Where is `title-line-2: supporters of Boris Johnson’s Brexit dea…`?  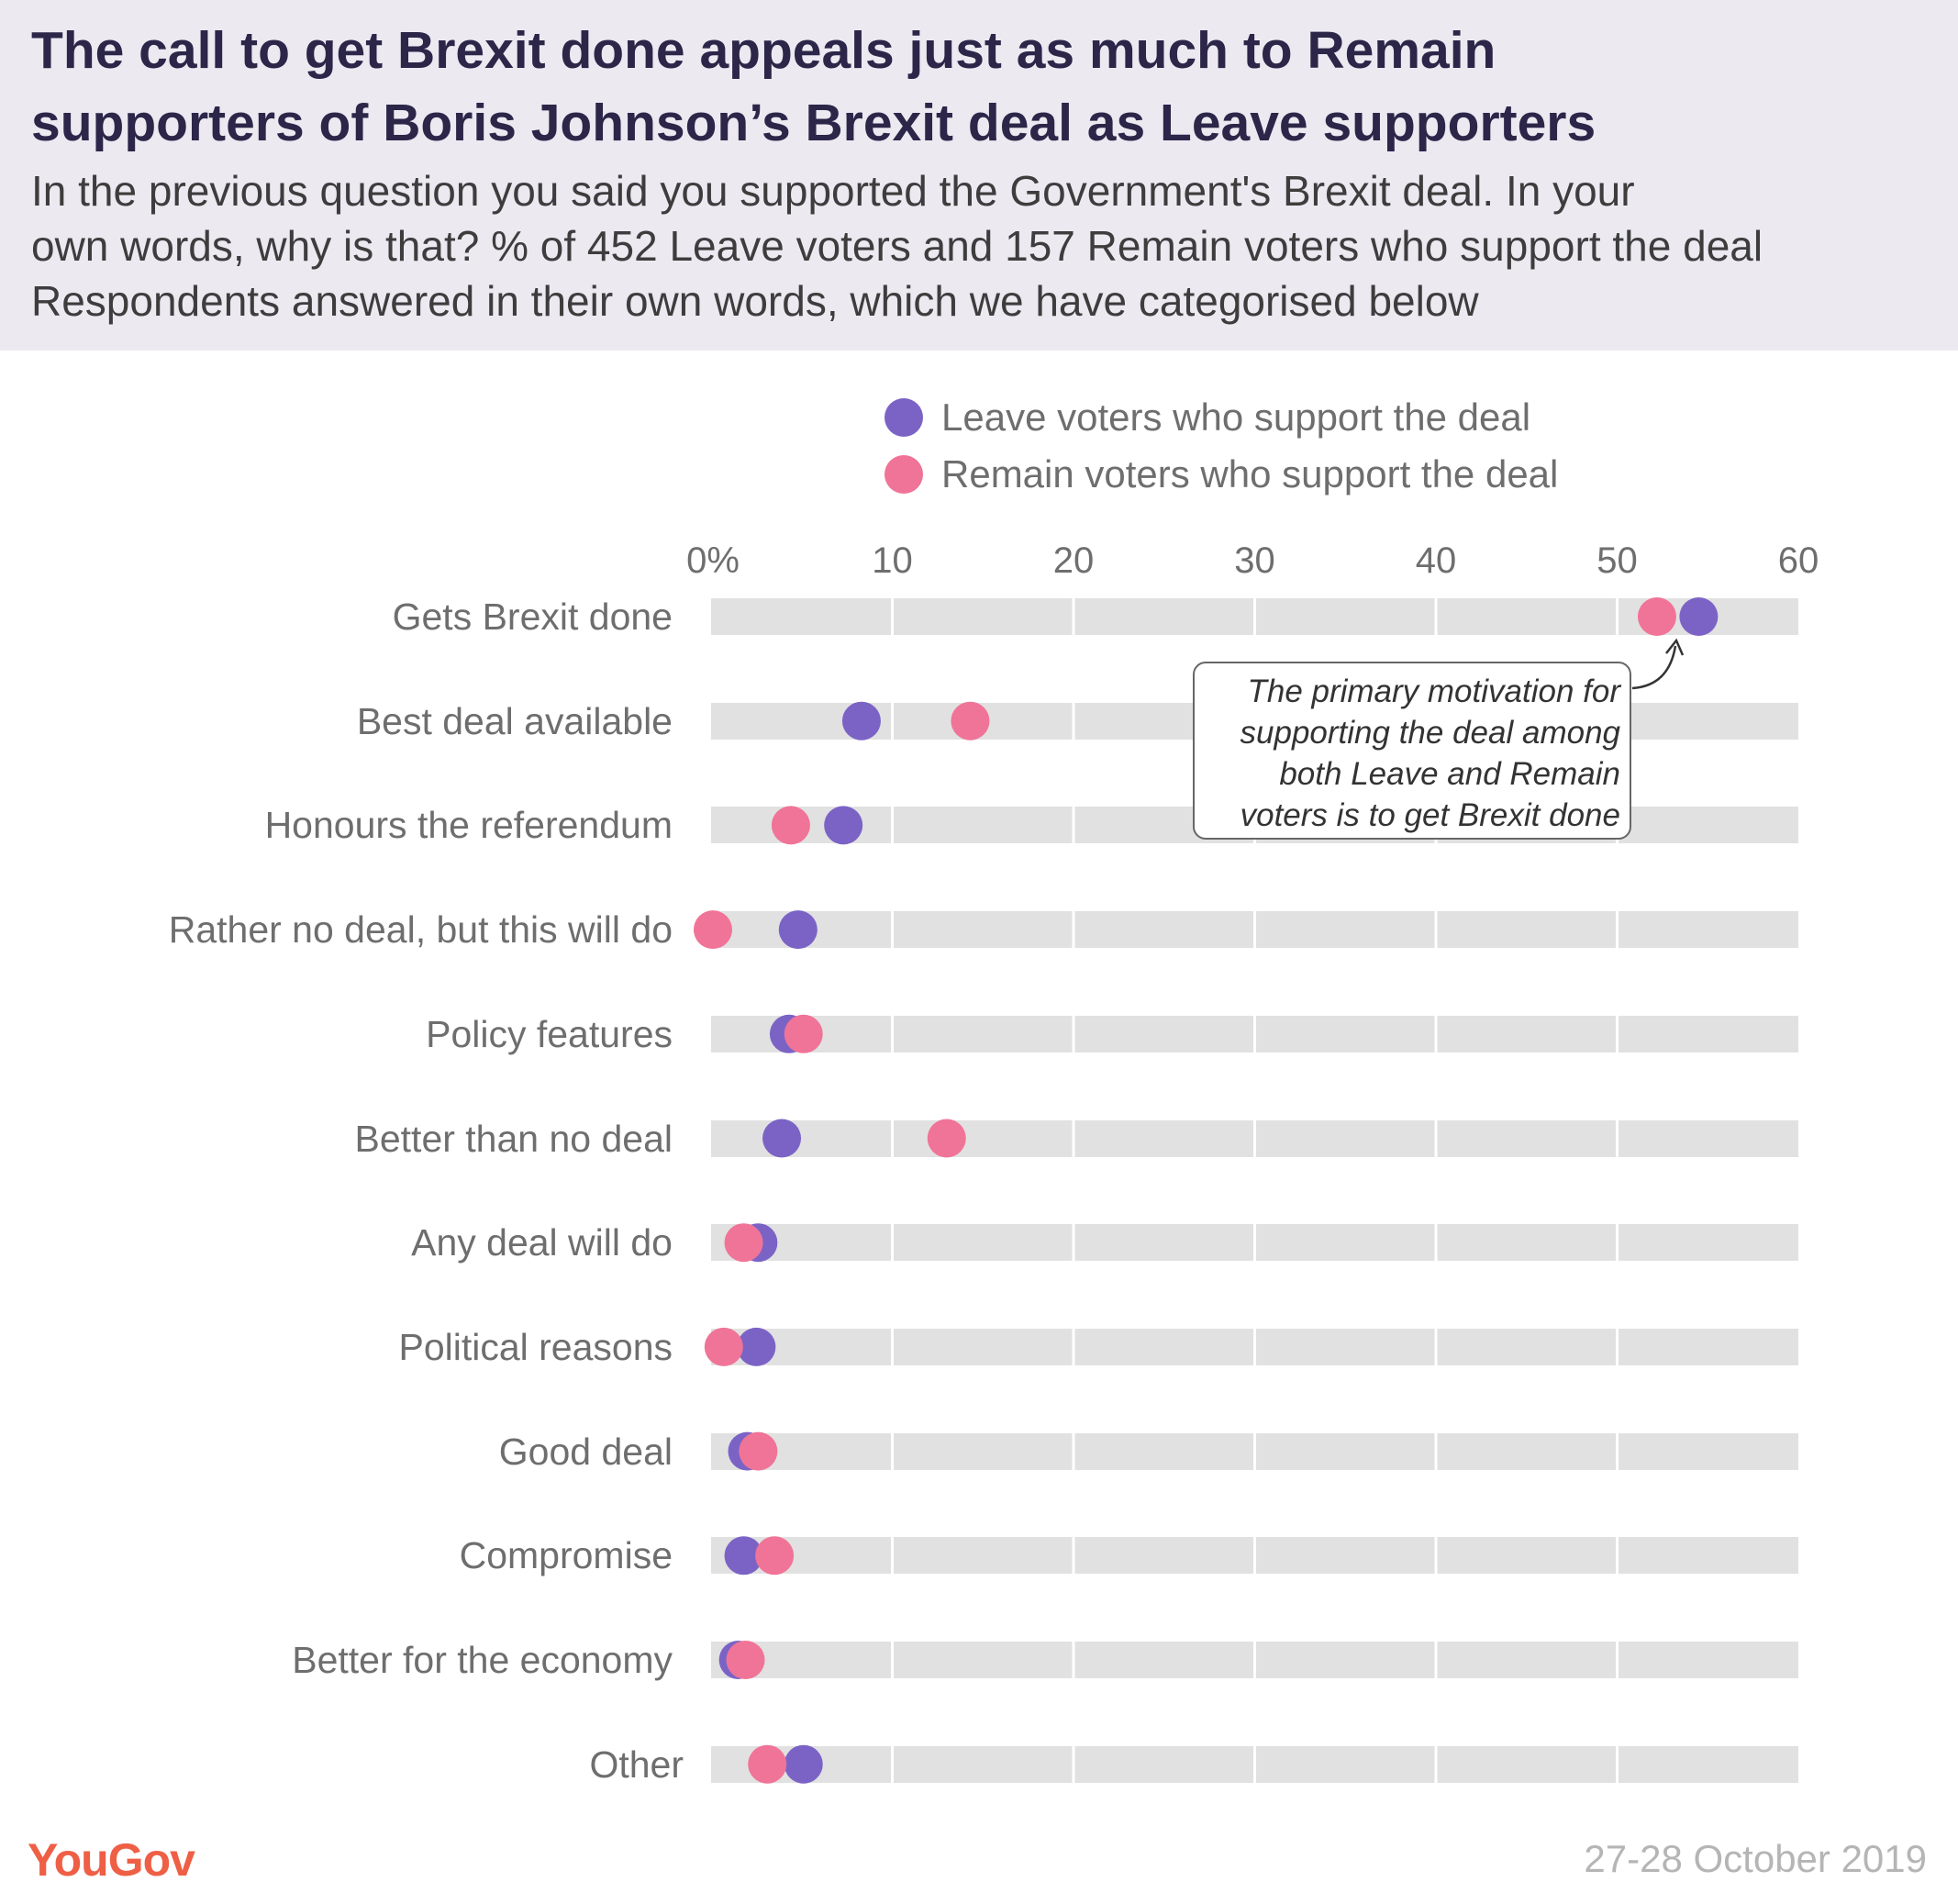
title-line-2: supporters of Boris Johnson’s Brexit dea… is located at coordinates (813, 123).